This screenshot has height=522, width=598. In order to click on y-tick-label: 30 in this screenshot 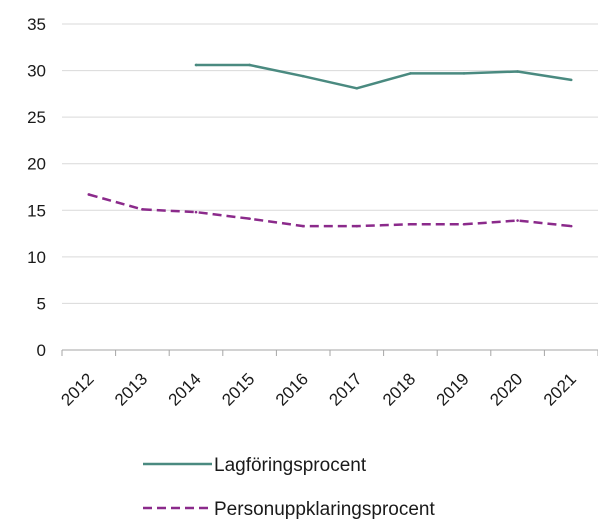, I will do `click(36, 71)`.